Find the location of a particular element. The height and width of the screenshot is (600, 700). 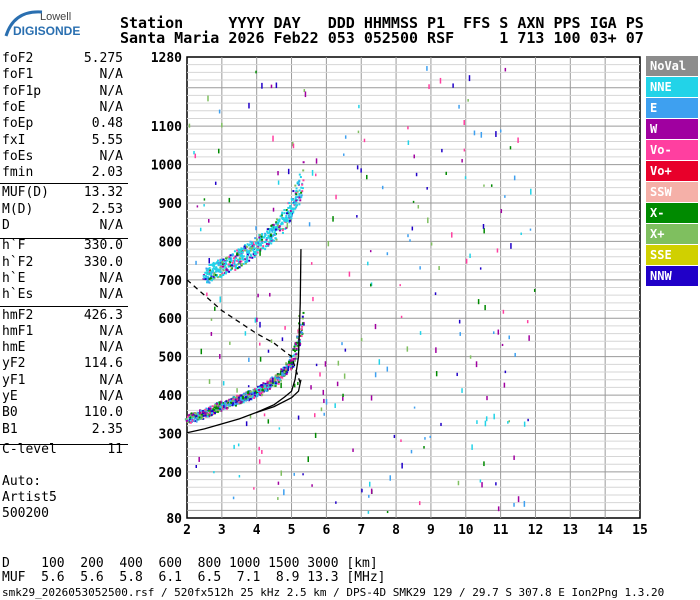

param-label: fxI is located at coordinates (14, 140).